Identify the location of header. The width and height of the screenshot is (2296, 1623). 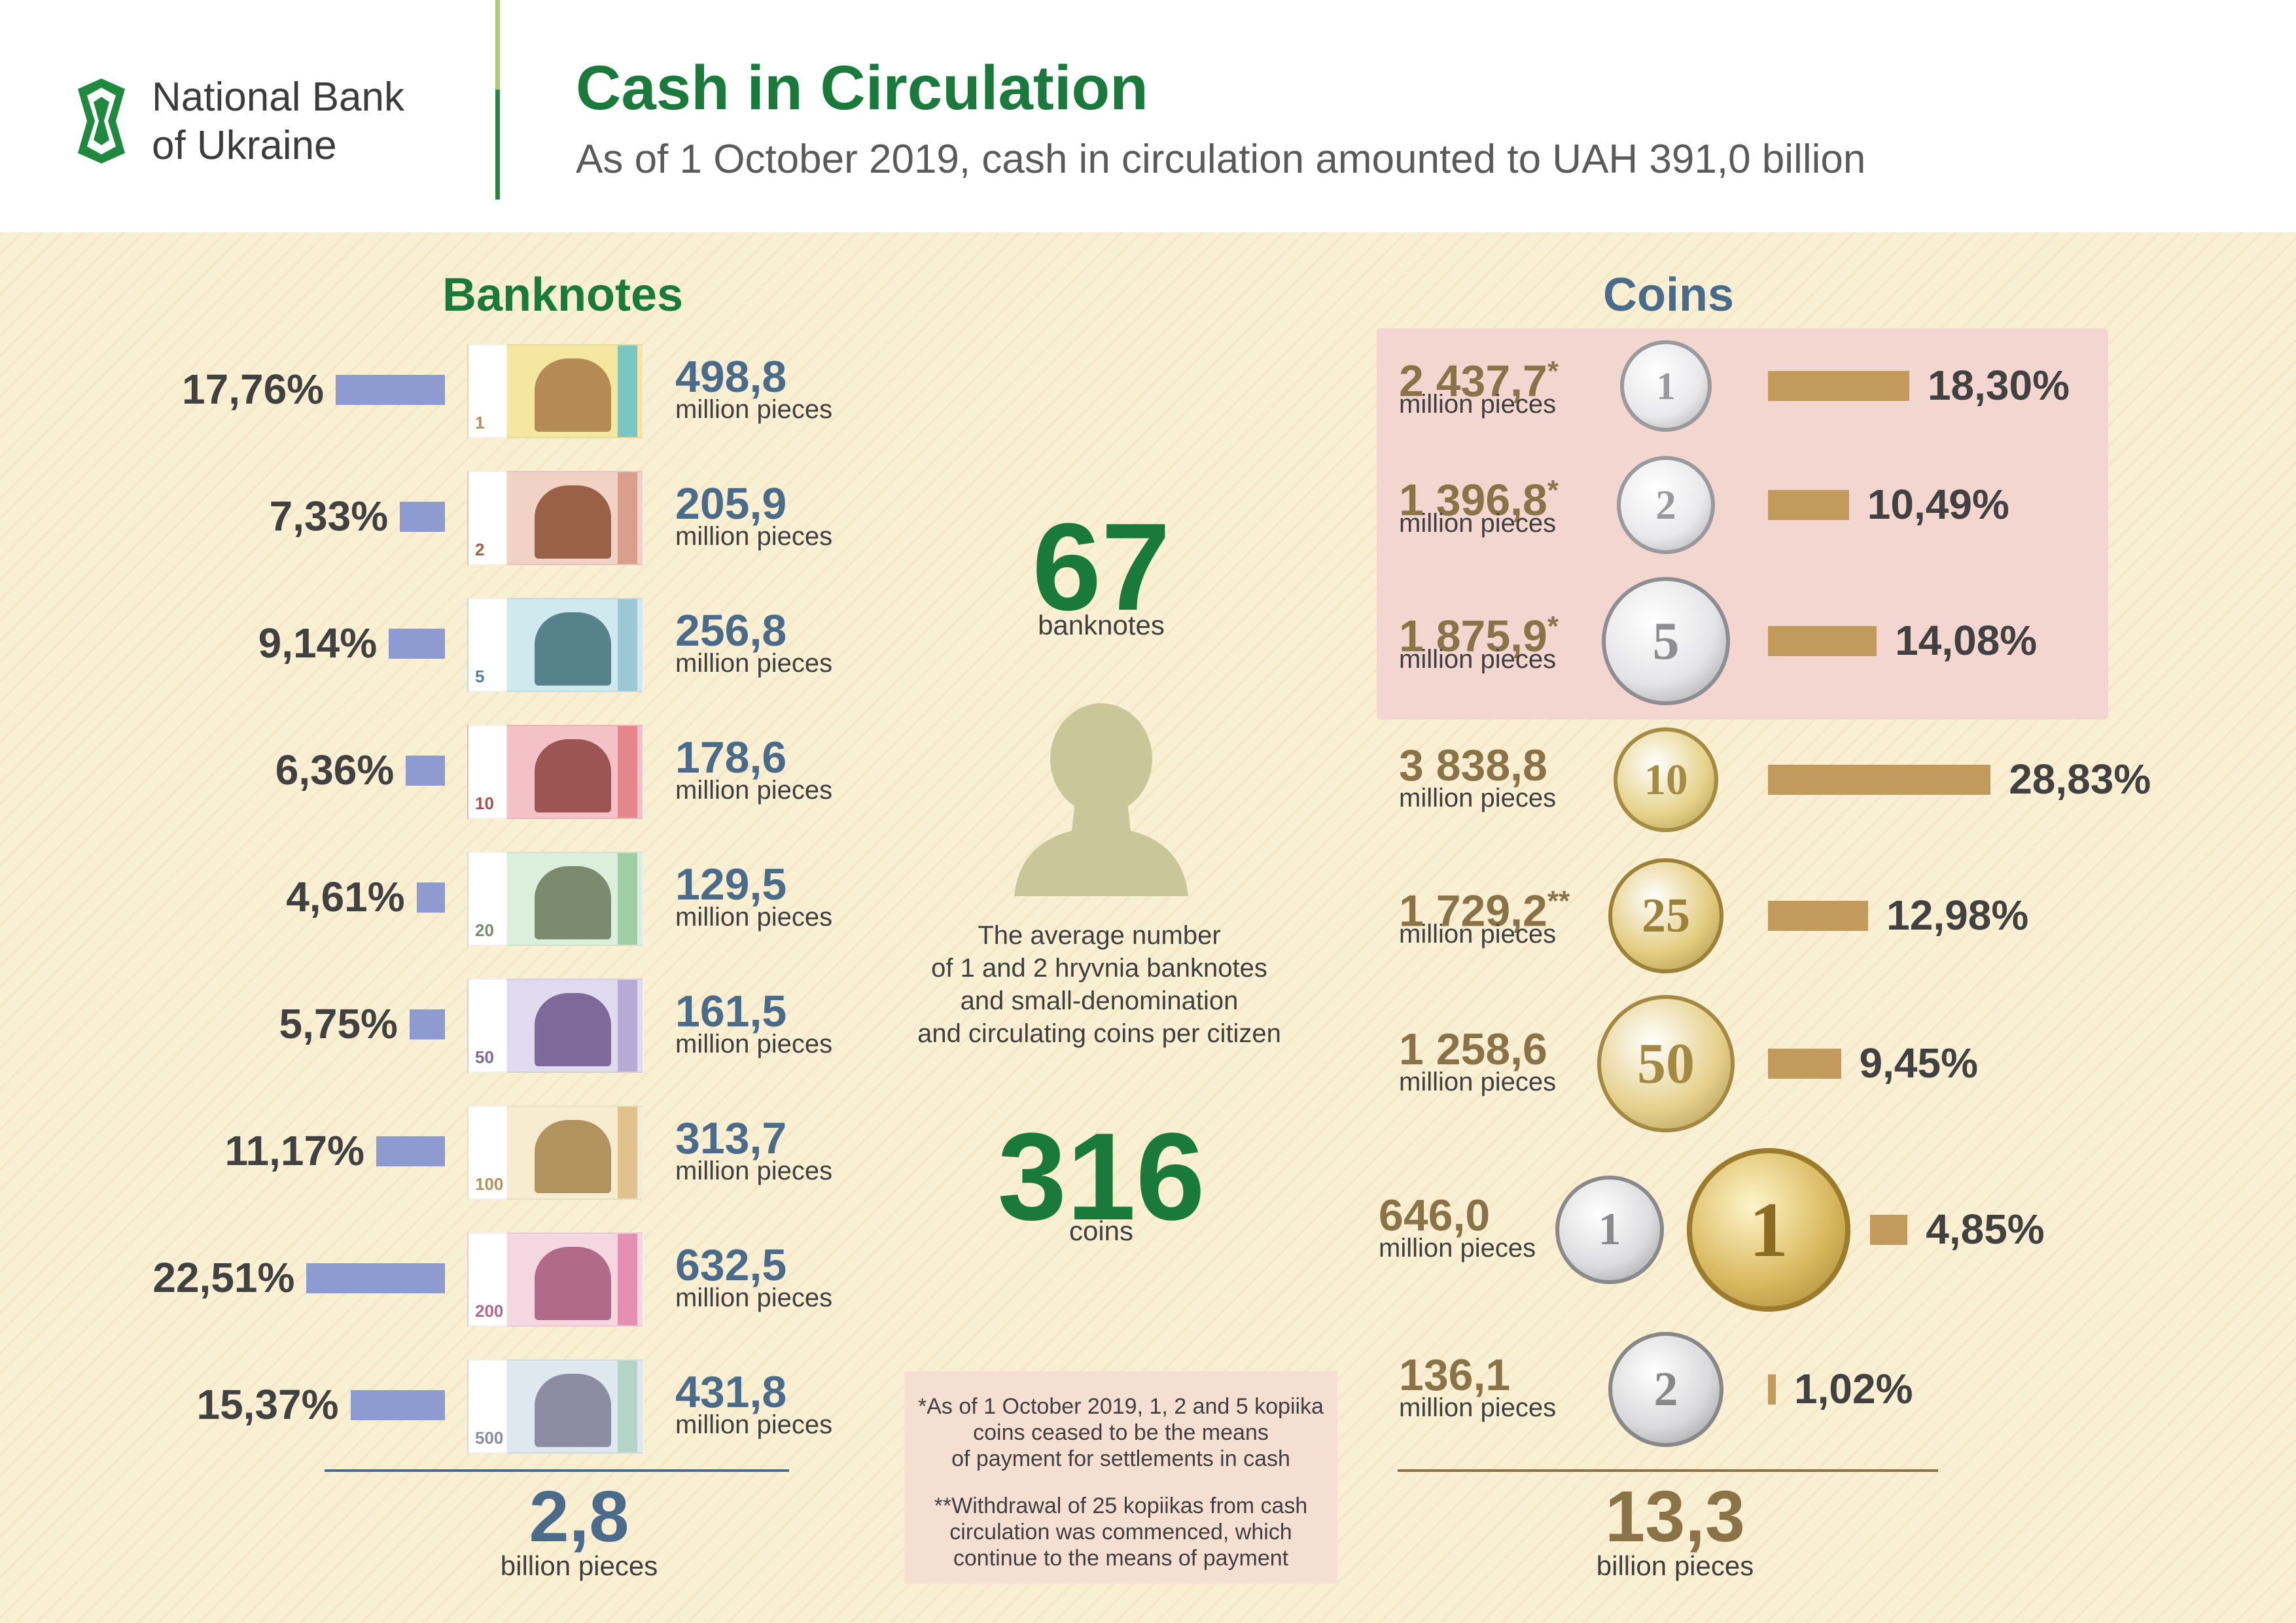
(1148, 116).